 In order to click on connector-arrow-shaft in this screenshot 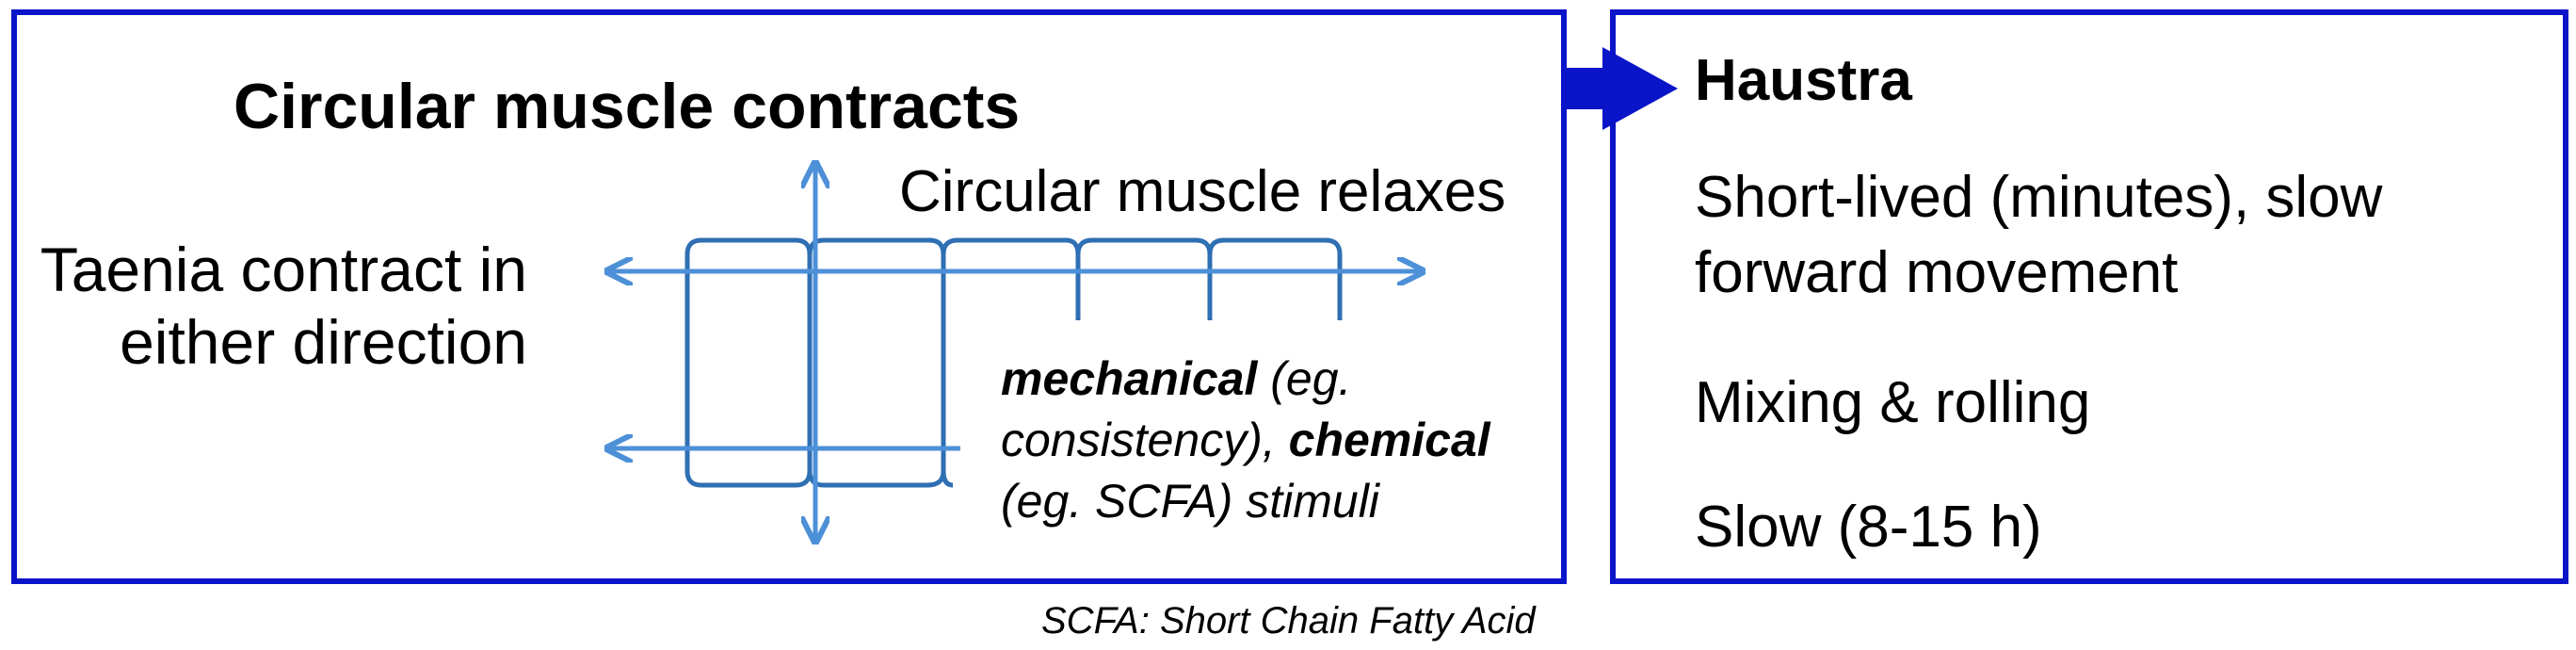, I will do `click(1585, 88)`.